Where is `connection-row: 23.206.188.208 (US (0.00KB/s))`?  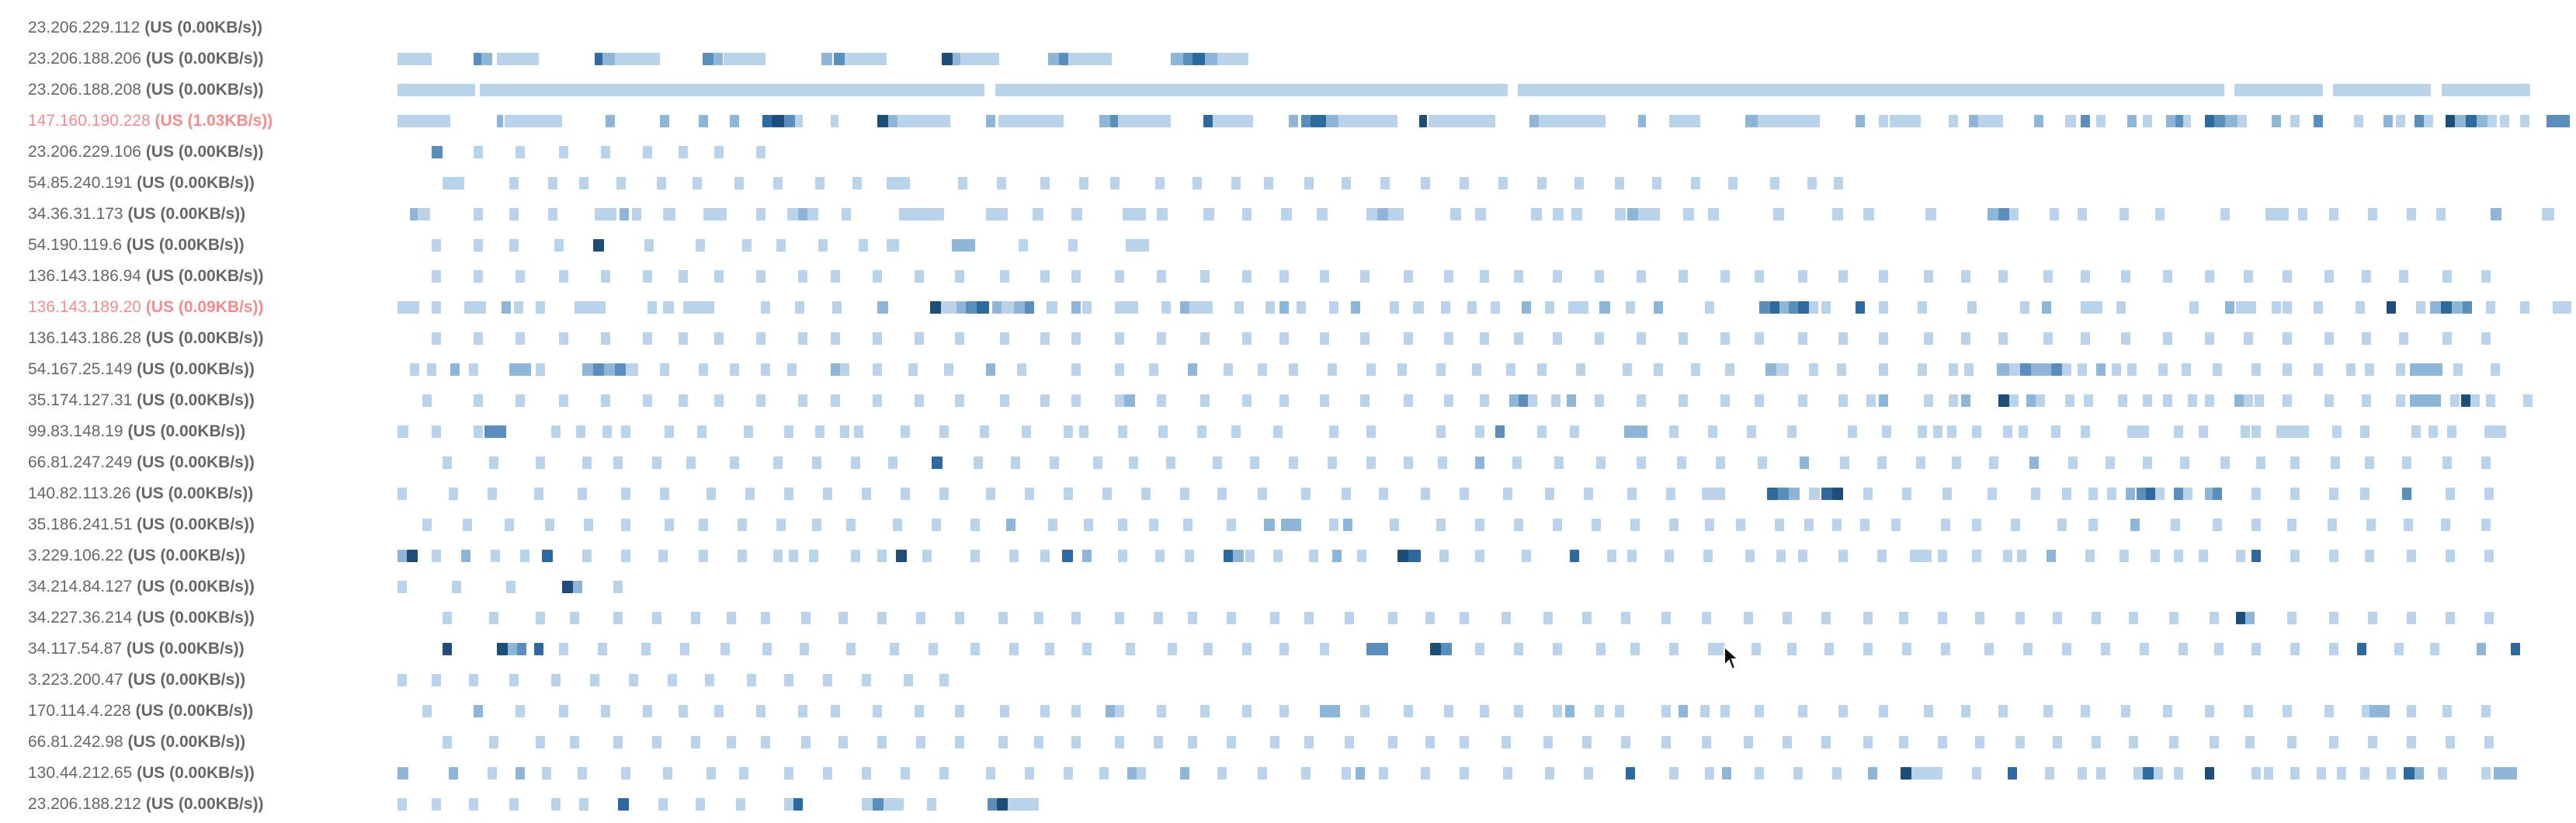 connection-row: 23.206.188.208 (US (0.00KB/s)) is located at coordinates (1288, 90).